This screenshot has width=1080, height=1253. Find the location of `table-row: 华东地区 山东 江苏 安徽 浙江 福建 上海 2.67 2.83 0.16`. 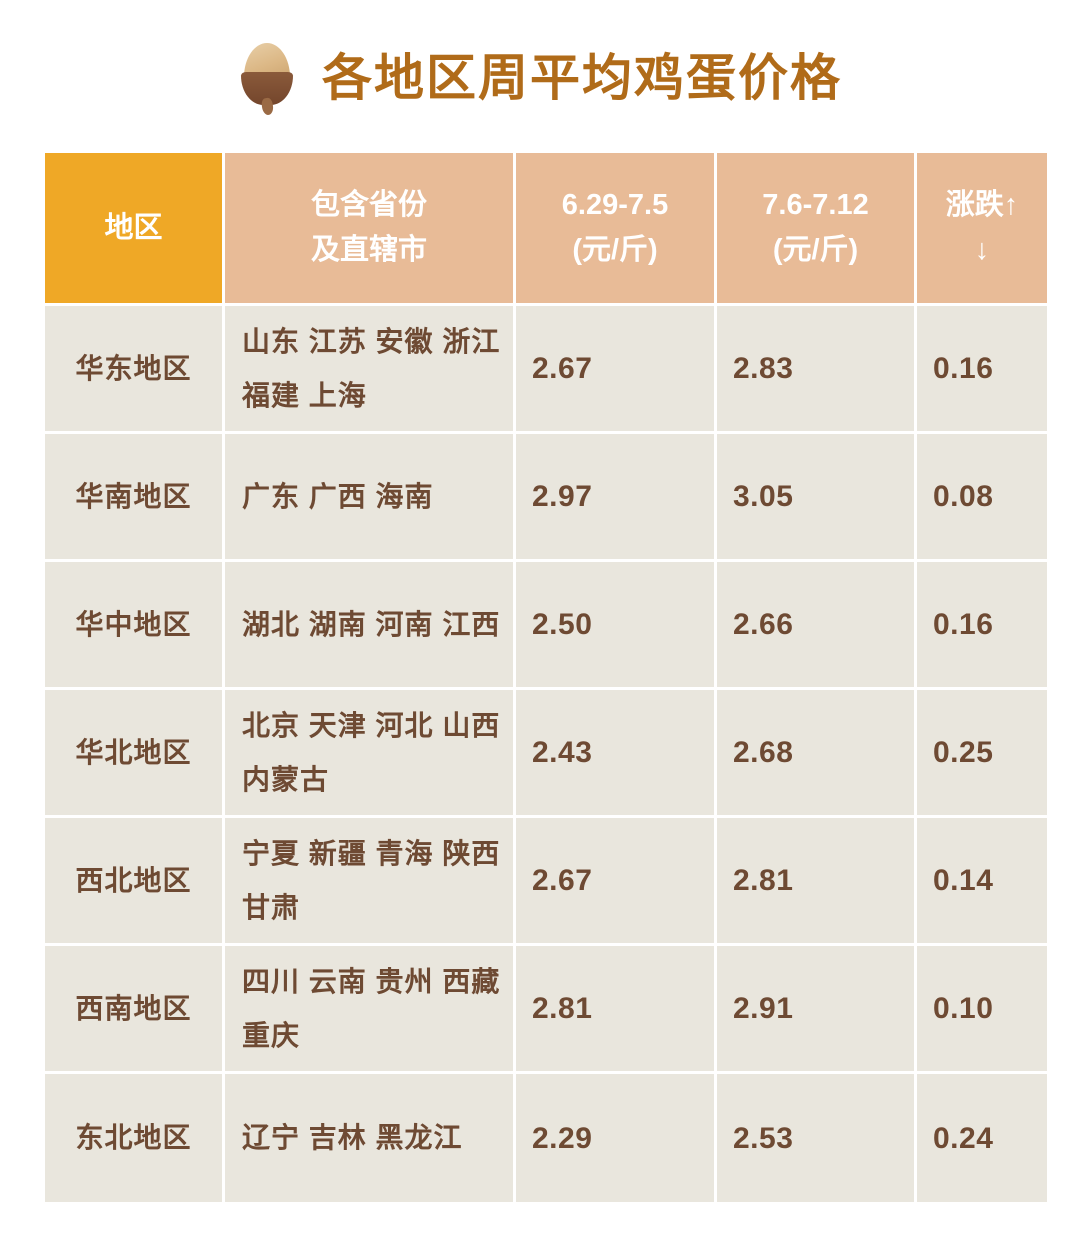

table-row: 华东地区 山东 江苏 安徽 浙江 福建 上海 2.67 2.83 0.16 is located at coordinates (546, 368).